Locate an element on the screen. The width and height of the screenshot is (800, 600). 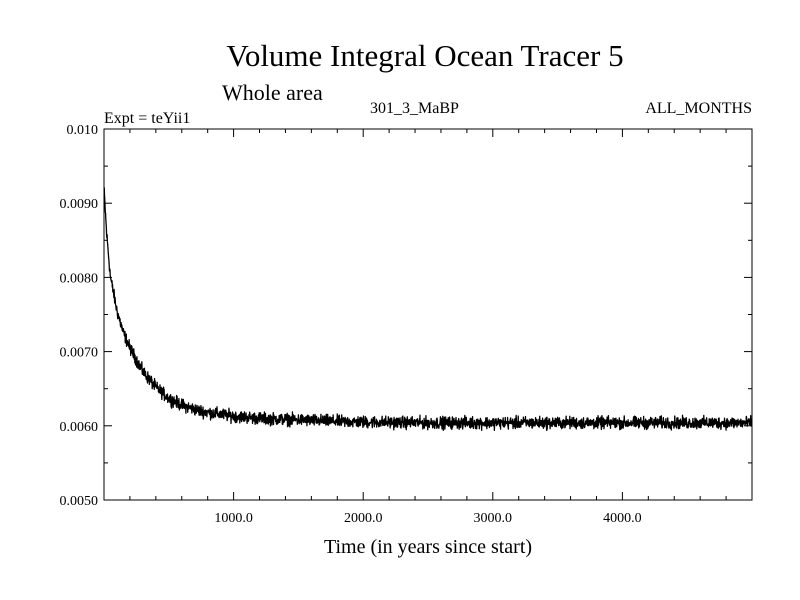
y-tick-label: 0.0080 is located at coordinates (79, 278).